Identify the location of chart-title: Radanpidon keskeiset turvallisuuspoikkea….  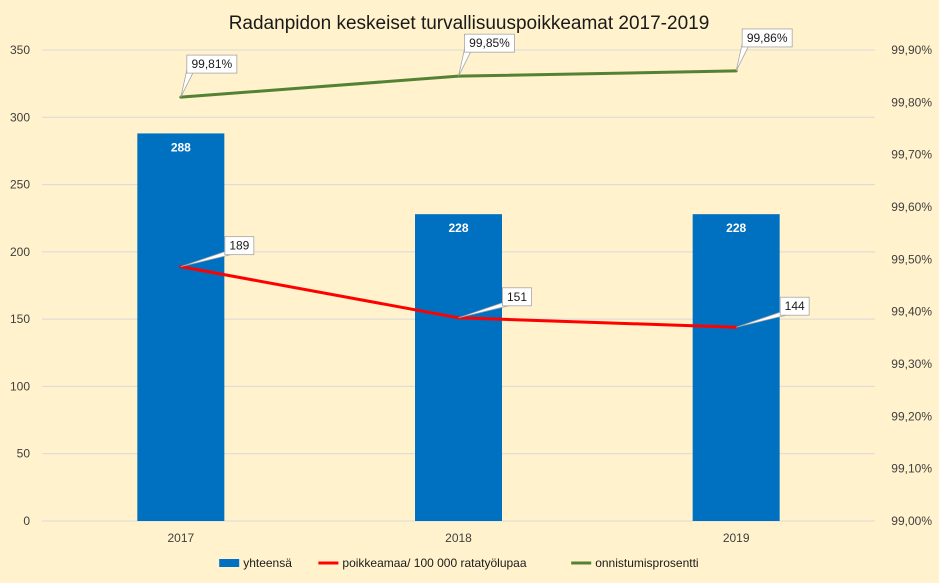
(469, 23).